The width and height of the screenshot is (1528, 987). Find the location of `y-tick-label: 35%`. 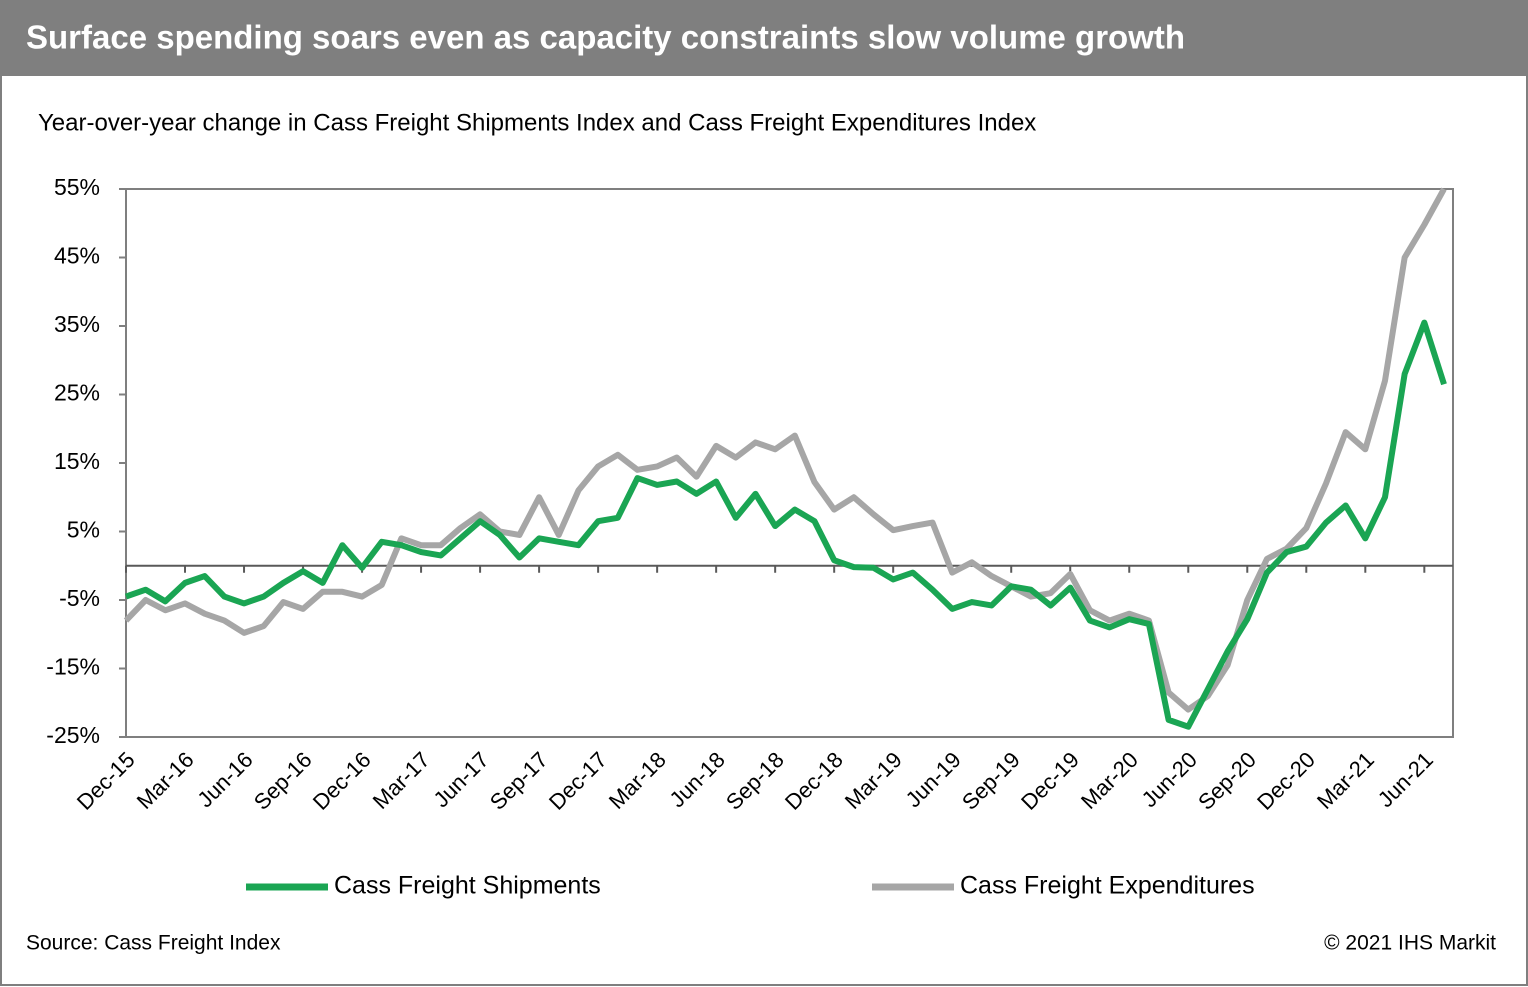

y-tick-label: 35% is located at coordinates (77, 324).